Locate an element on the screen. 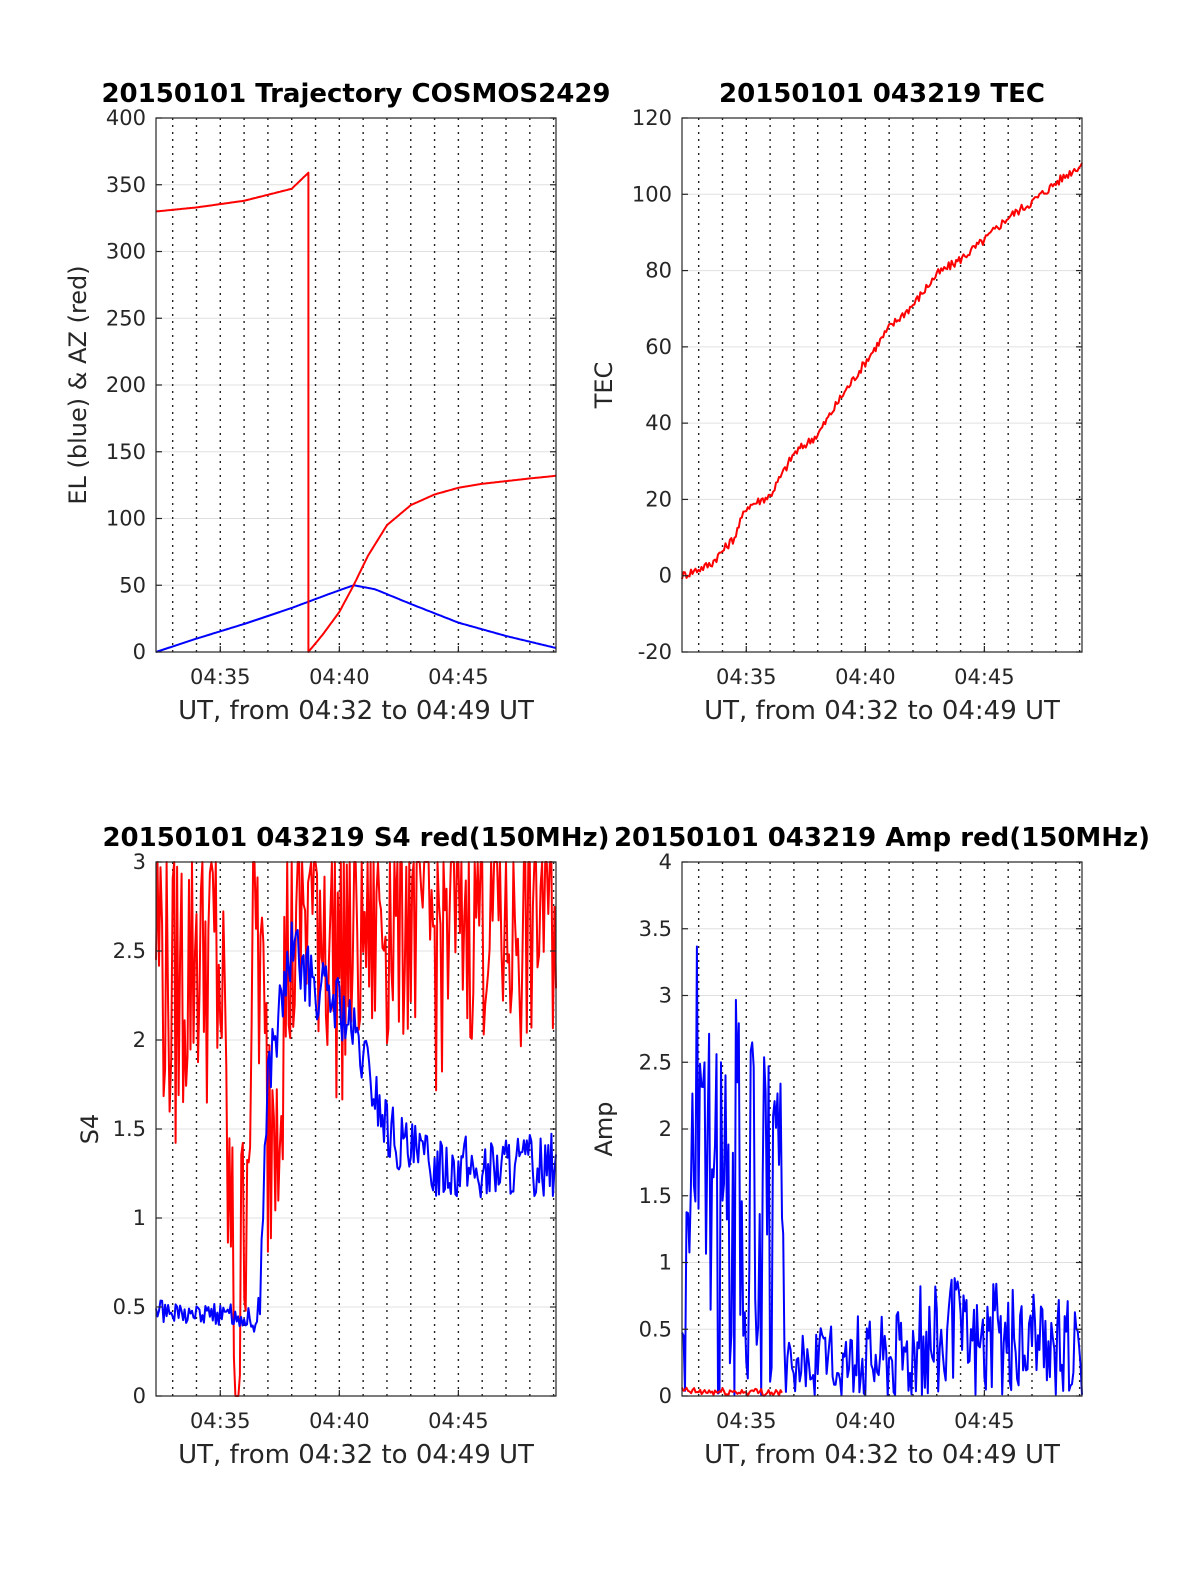 This screenshot has height=1575, width=1200. y-tick-label: 350 is located at coordinates (126, 185).